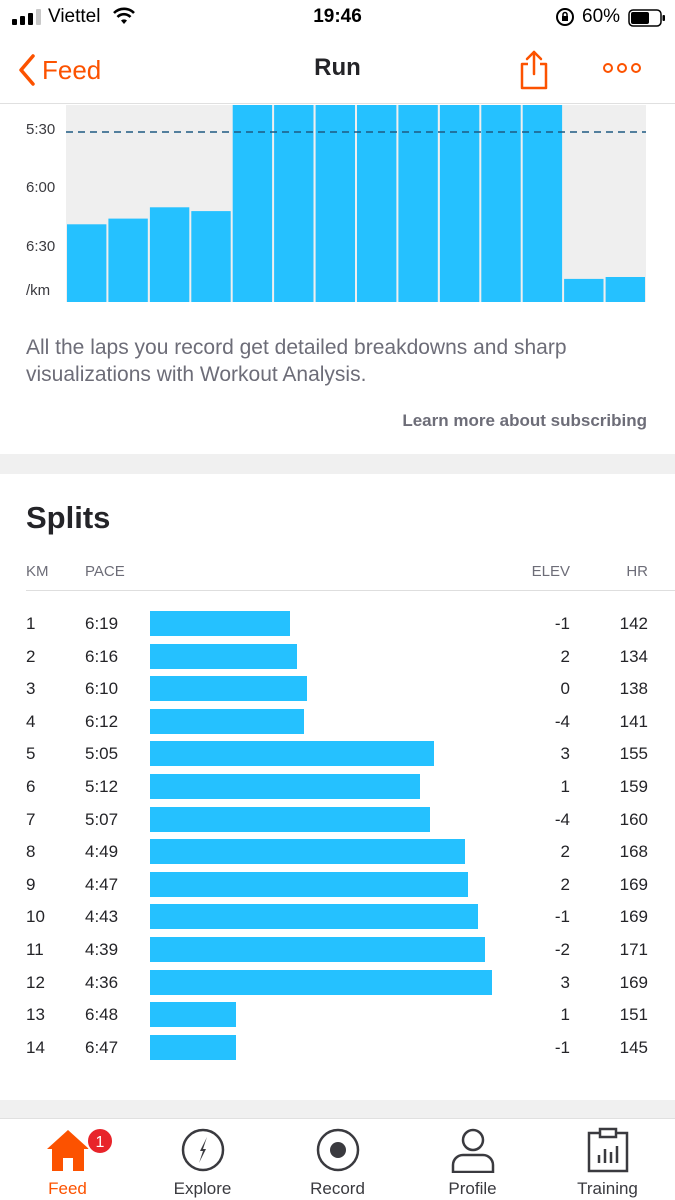 This screenshot has height=1200, width=675. What do you see at coordinates (102, 884) in the screenshot?
I see `split-pace: 4:47` at bounding box center [102, 884].